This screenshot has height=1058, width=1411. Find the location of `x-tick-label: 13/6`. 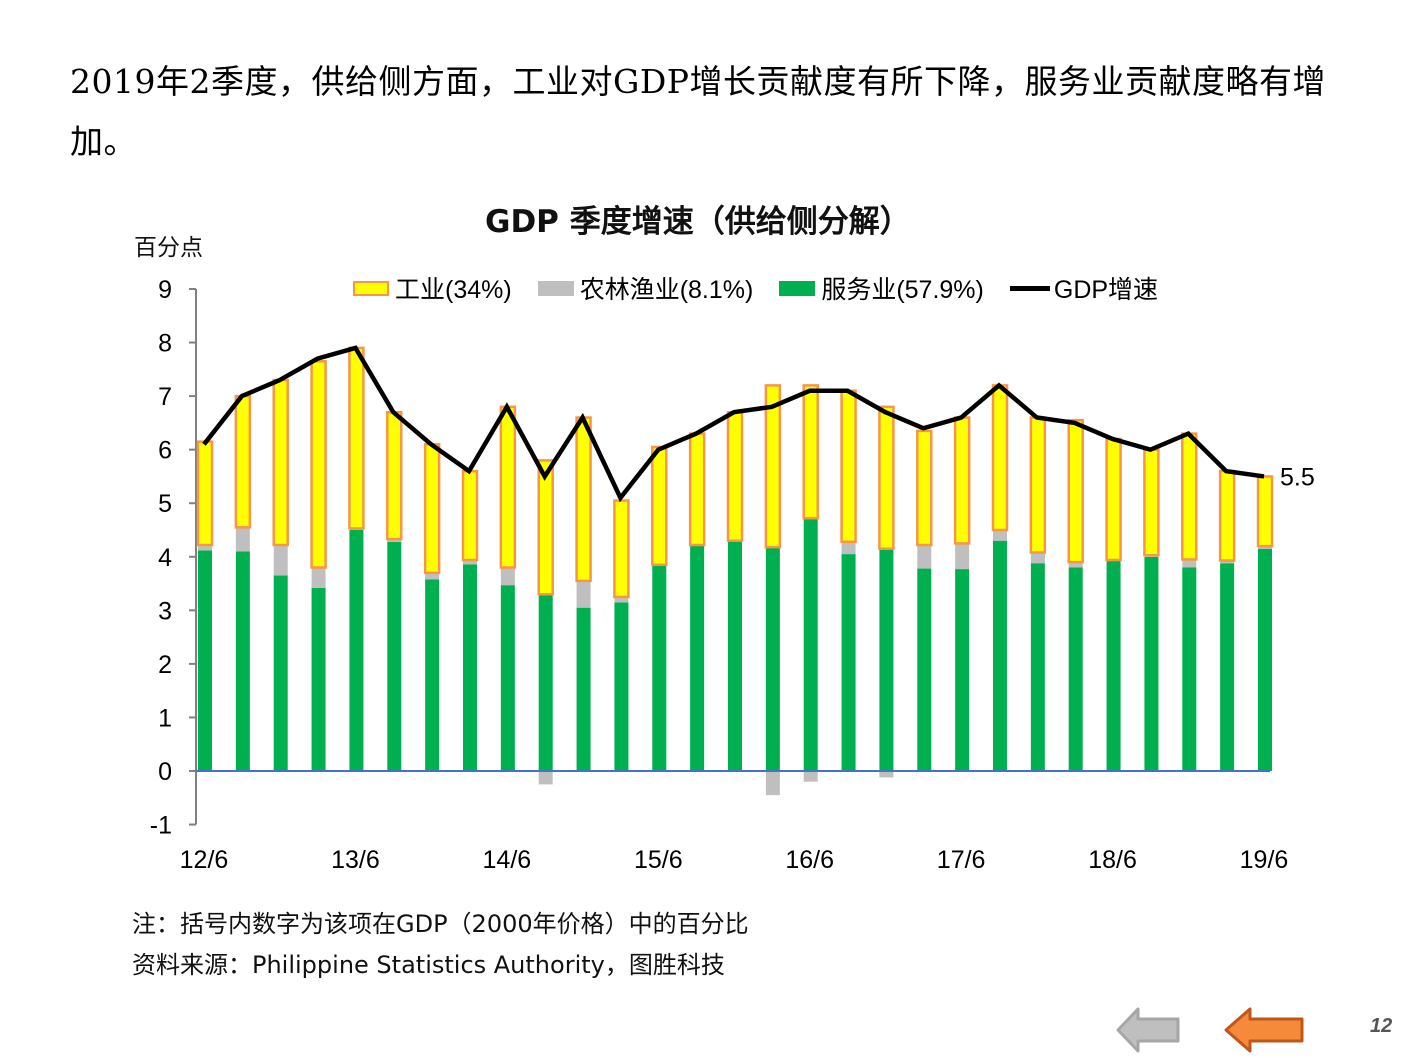

x-tick-label: 13/6 is located at coordinates (355, 860).